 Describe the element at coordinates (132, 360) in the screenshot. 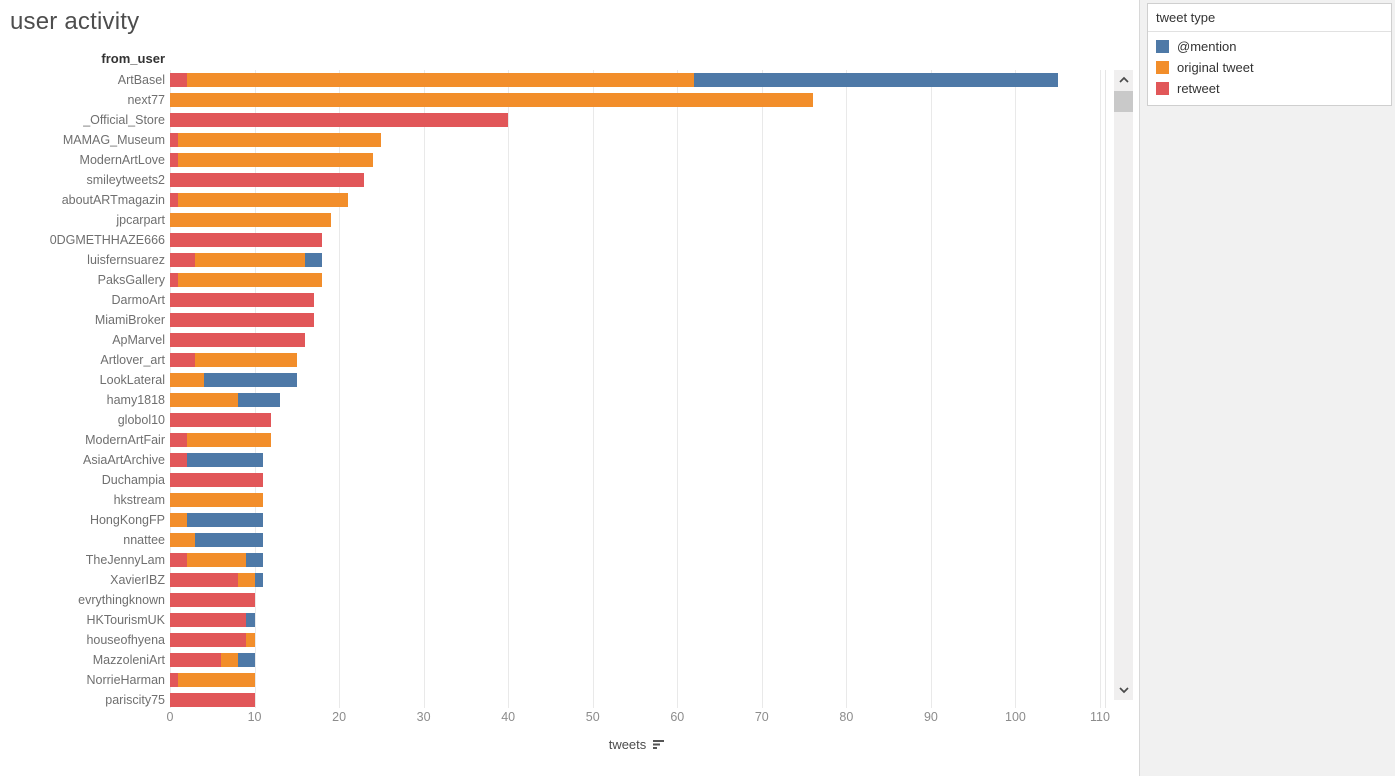

I see `row-label: Artlover_art` at that location.